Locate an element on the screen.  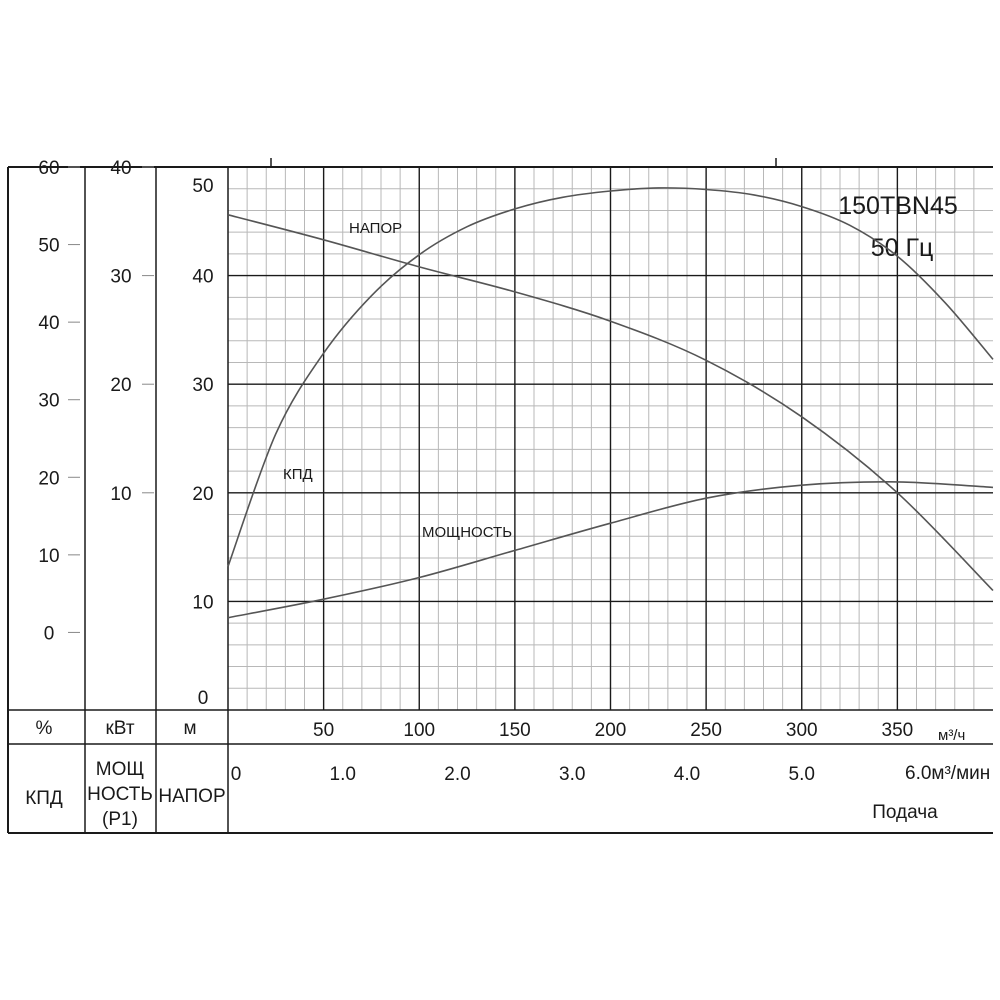
efficiency-axis-label: КПД is located at coordinates (44, 798).